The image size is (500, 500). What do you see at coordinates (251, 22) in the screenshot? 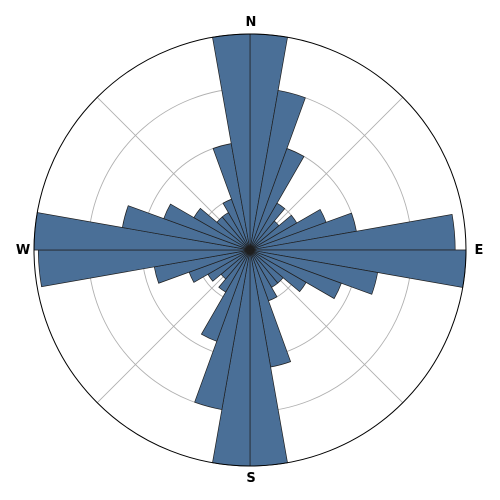
I see `label-north: N` at bounding box center [251, 22].